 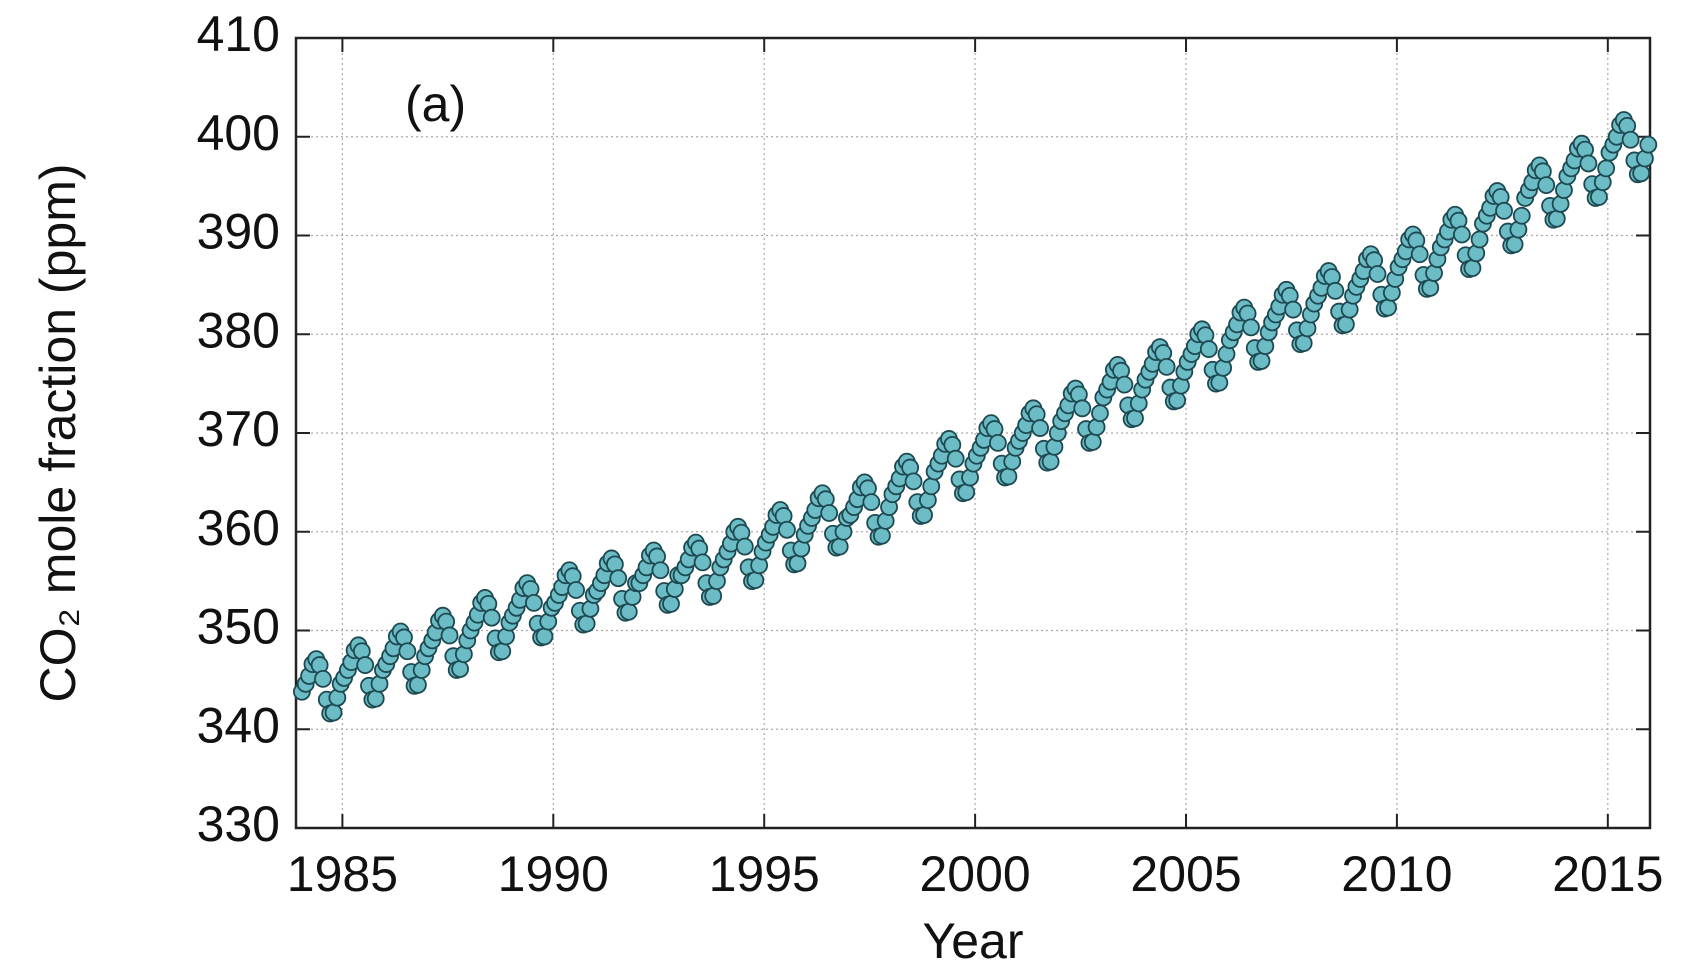 I want to click on y-tick-label: 360, so click(x=238, y=528).